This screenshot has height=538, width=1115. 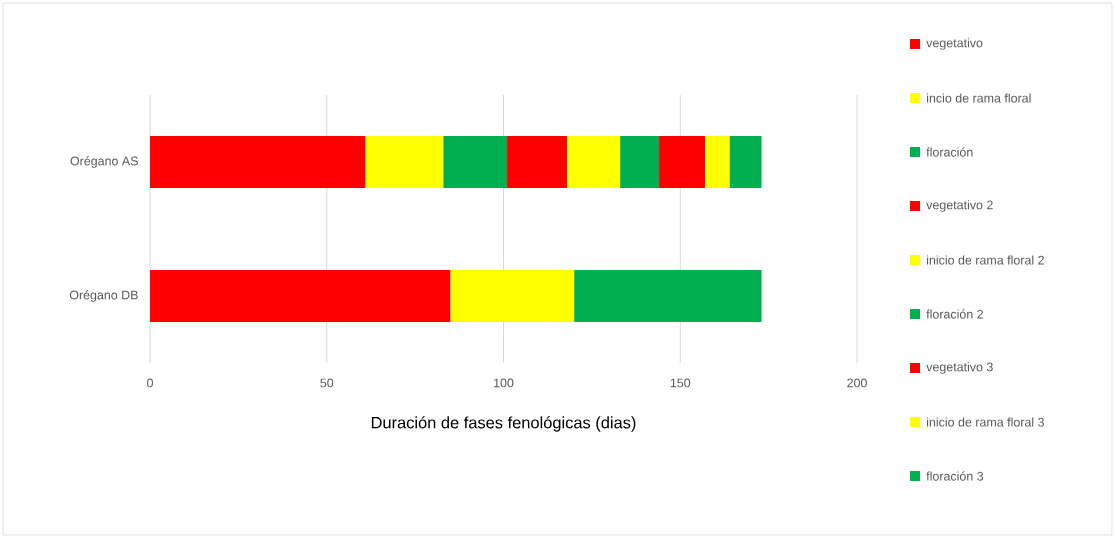 What do you see at coordinates (103, 296) in the screenshot?
I see `y-tick-label: Orégano DB` at bounding box center [103, 296].